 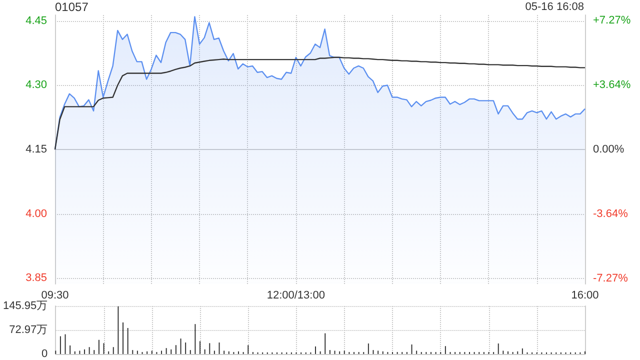 What do you see at coordinates (36, 278) in the screenshot?
I see `y-tick-label: 3.85` at bounding box center [36, 278].